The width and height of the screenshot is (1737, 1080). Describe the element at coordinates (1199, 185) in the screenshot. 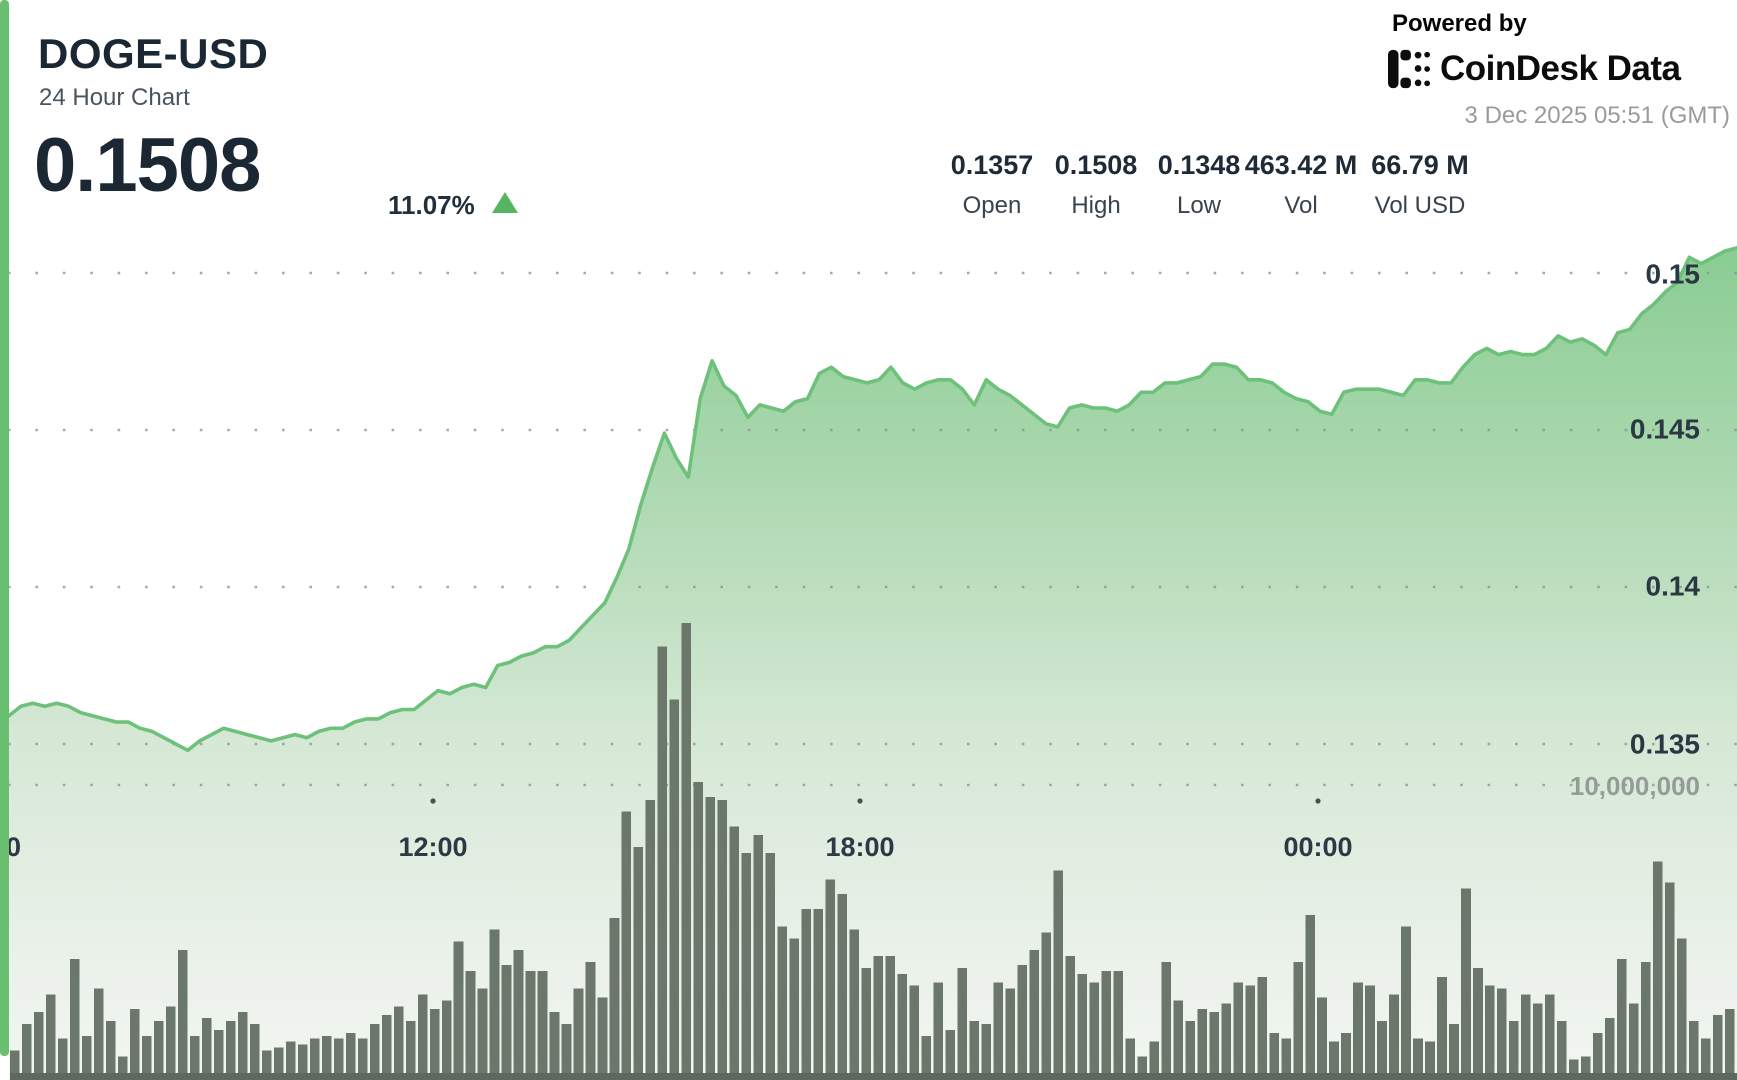

I see `stat-low: 0.1348 Low` at that location.